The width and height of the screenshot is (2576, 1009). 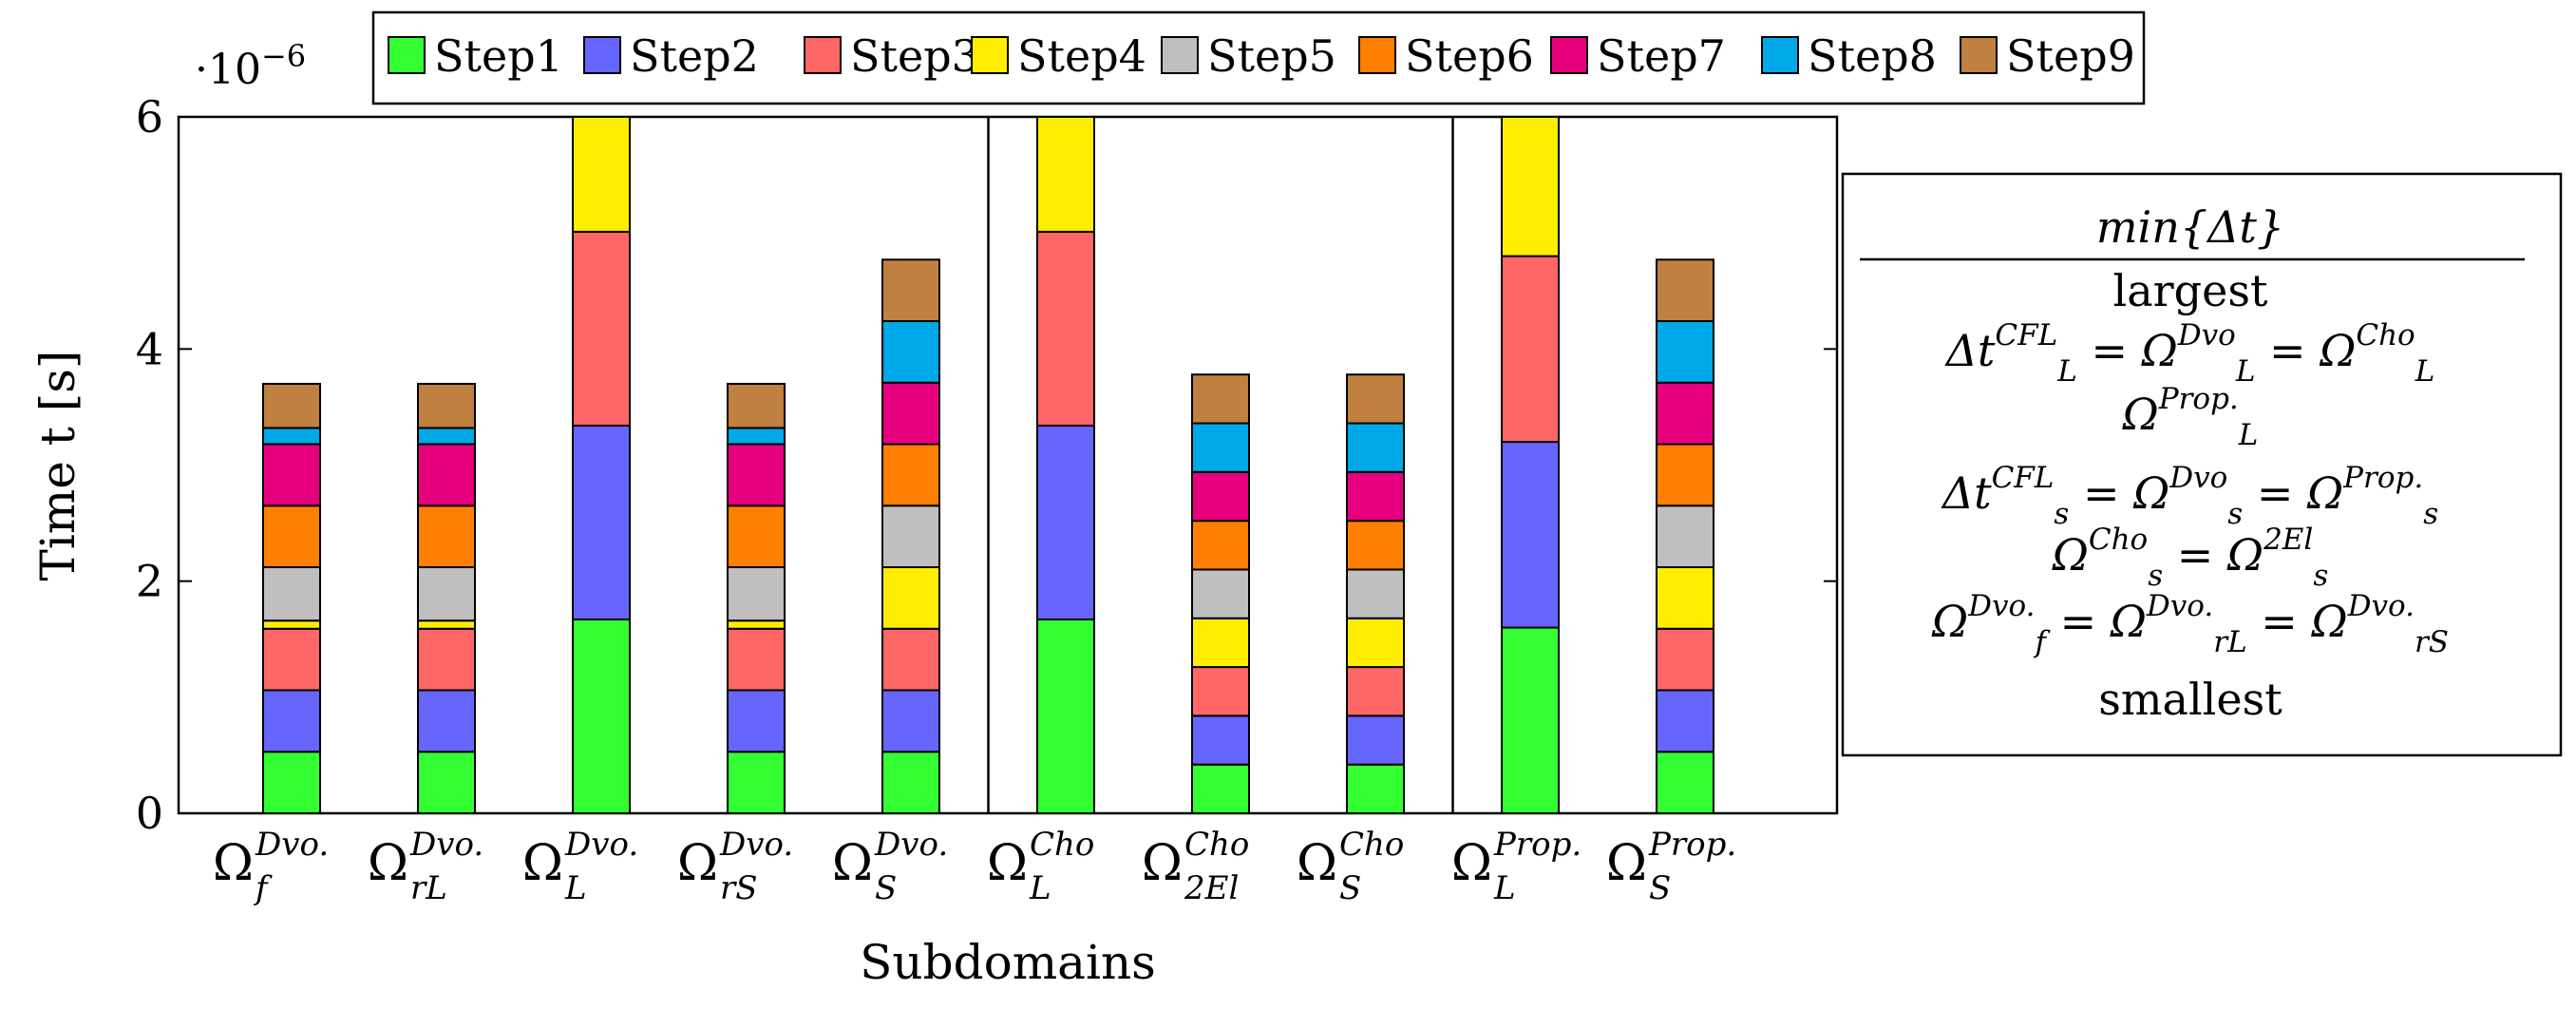 What do you see at coordinates (1685, 414) in the screenshot?
I see `bar-segment-step7-cat10` at bounding box center [1685, 414].